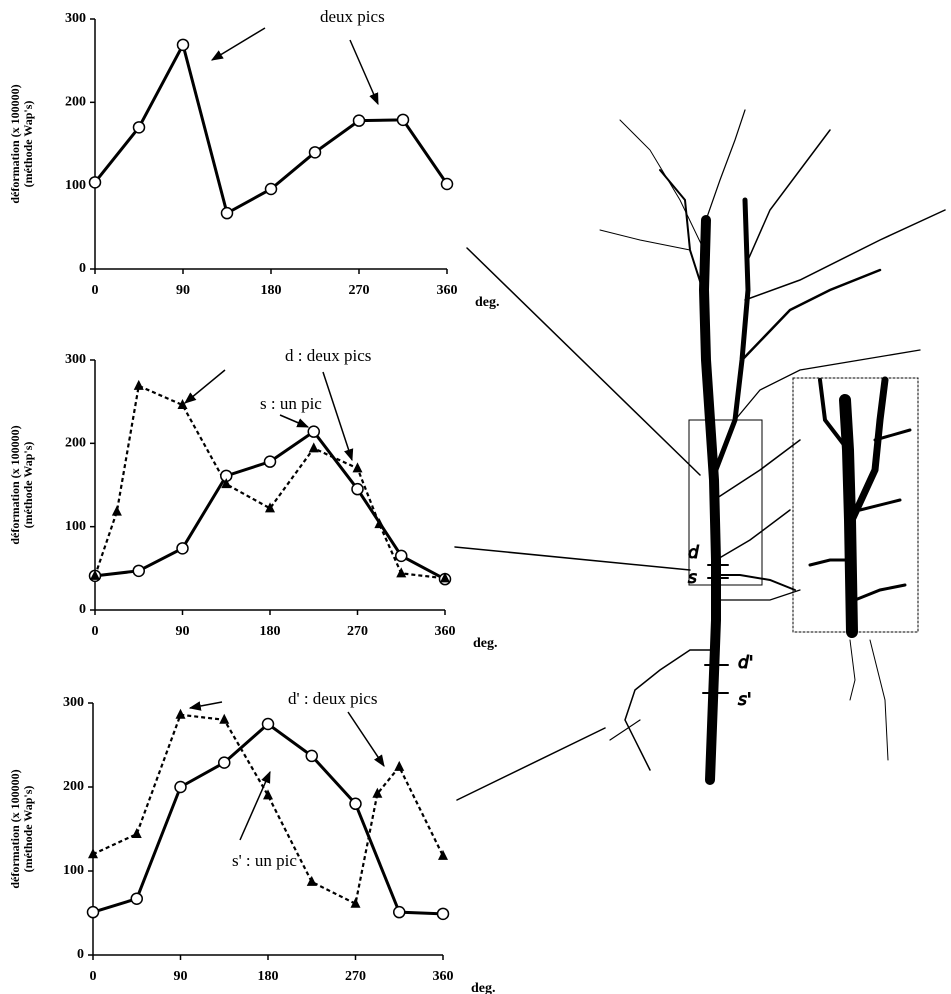 This screenshot has height=994, width=951. What do you see at coordinates (745, 700) in the screenshot?
I see `tree-label: s'` at bounding box center [745, 700].